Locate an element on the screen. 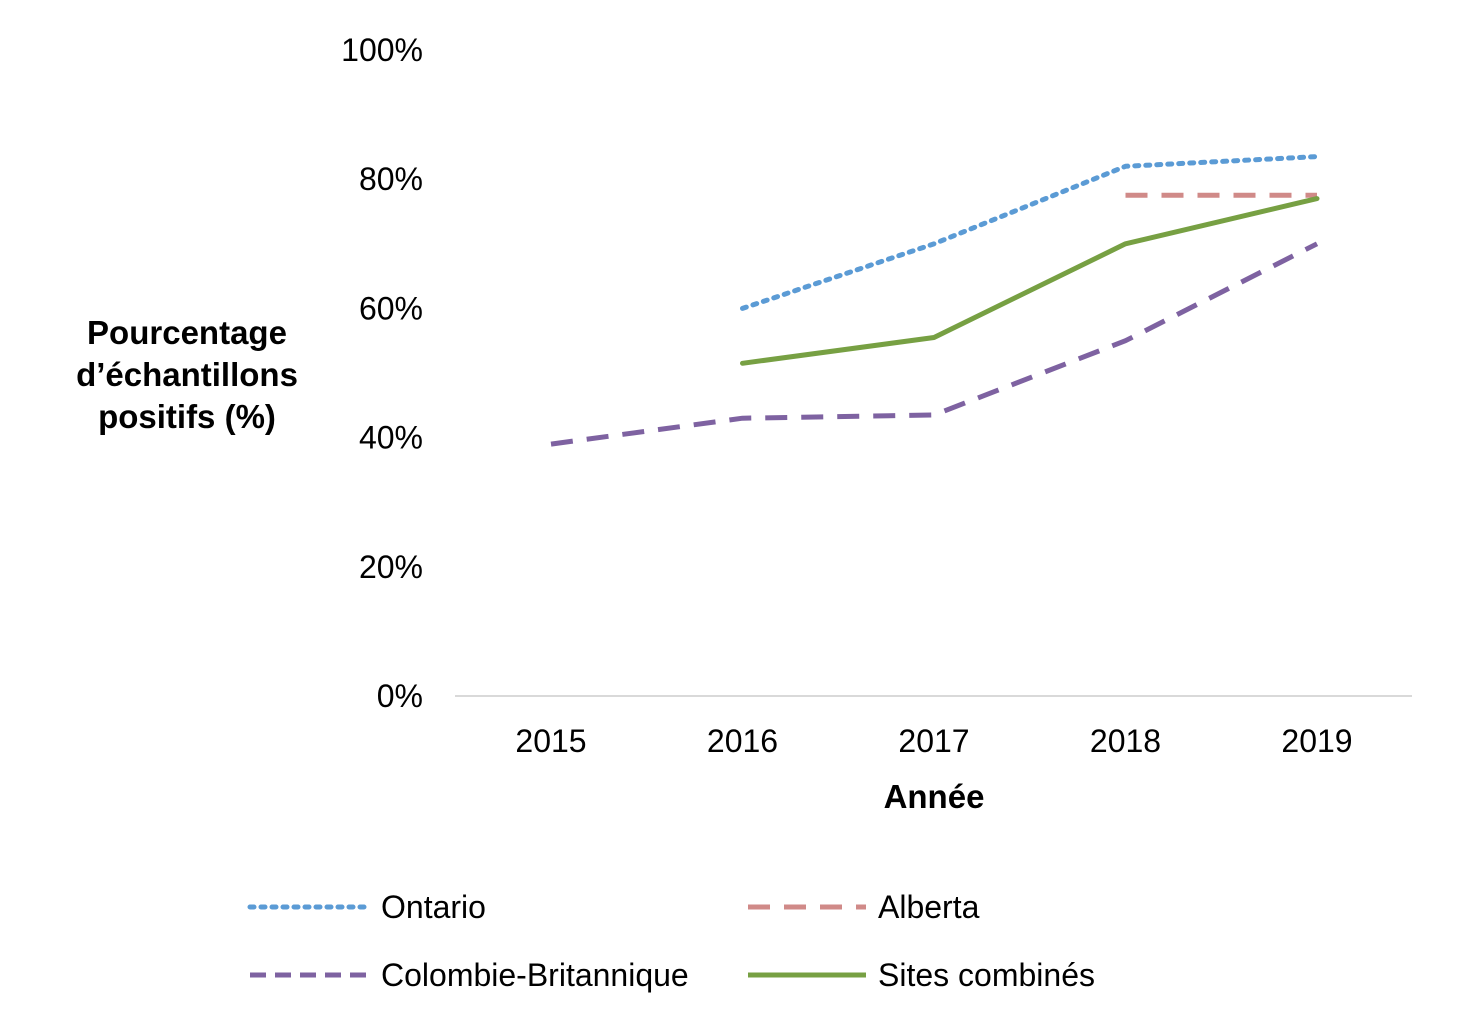  x-tick-label: 2016 is located at coordinates (742, 741).